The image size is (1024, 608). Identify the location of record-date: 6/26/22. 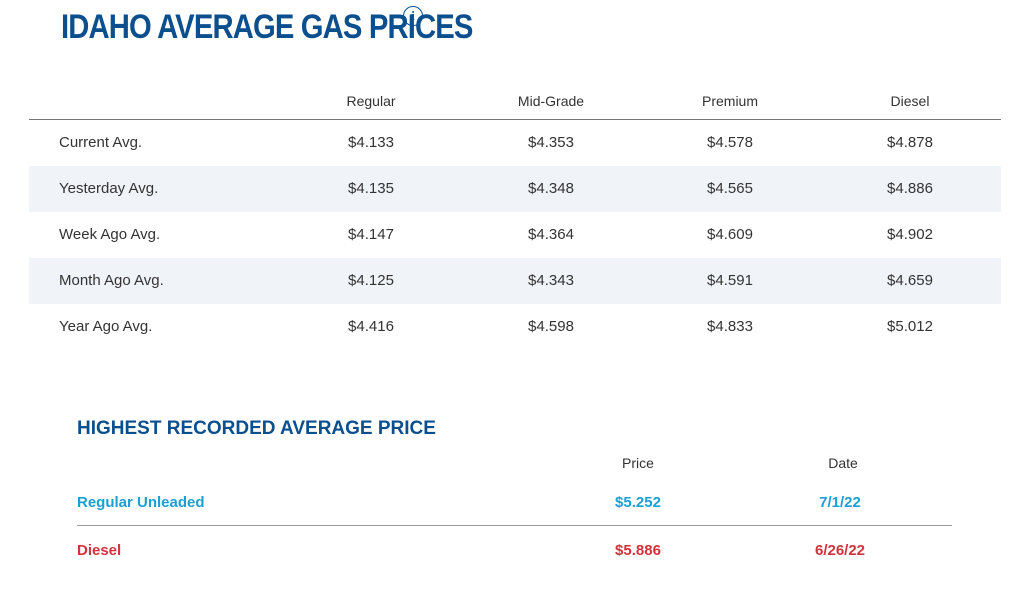
(840, 550).